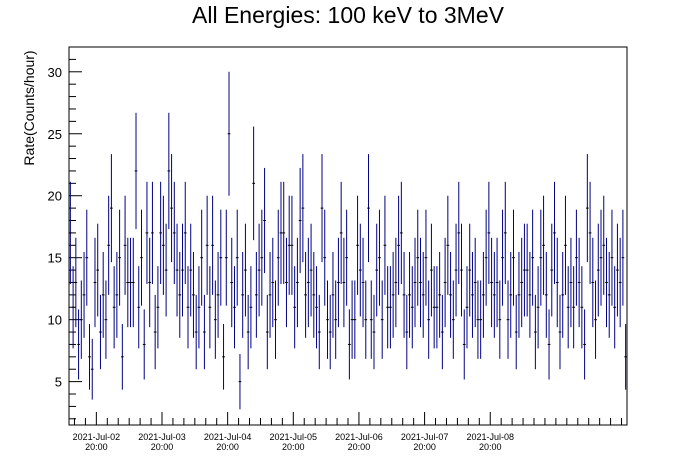  I want to click on y-tick-label: 15, so click(55, 258).